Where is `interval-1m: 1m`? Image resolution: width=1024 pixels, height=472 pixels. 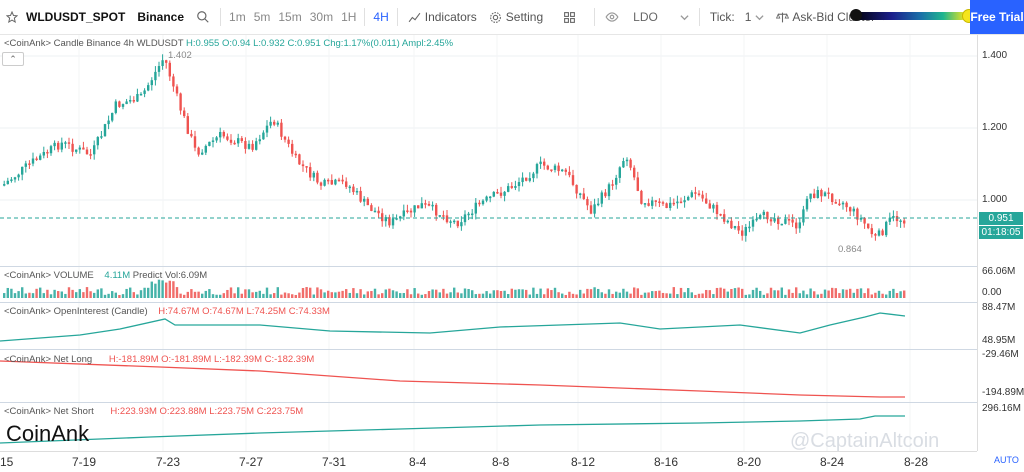
interval-1m: 1m is located at coordinates (237, 17).